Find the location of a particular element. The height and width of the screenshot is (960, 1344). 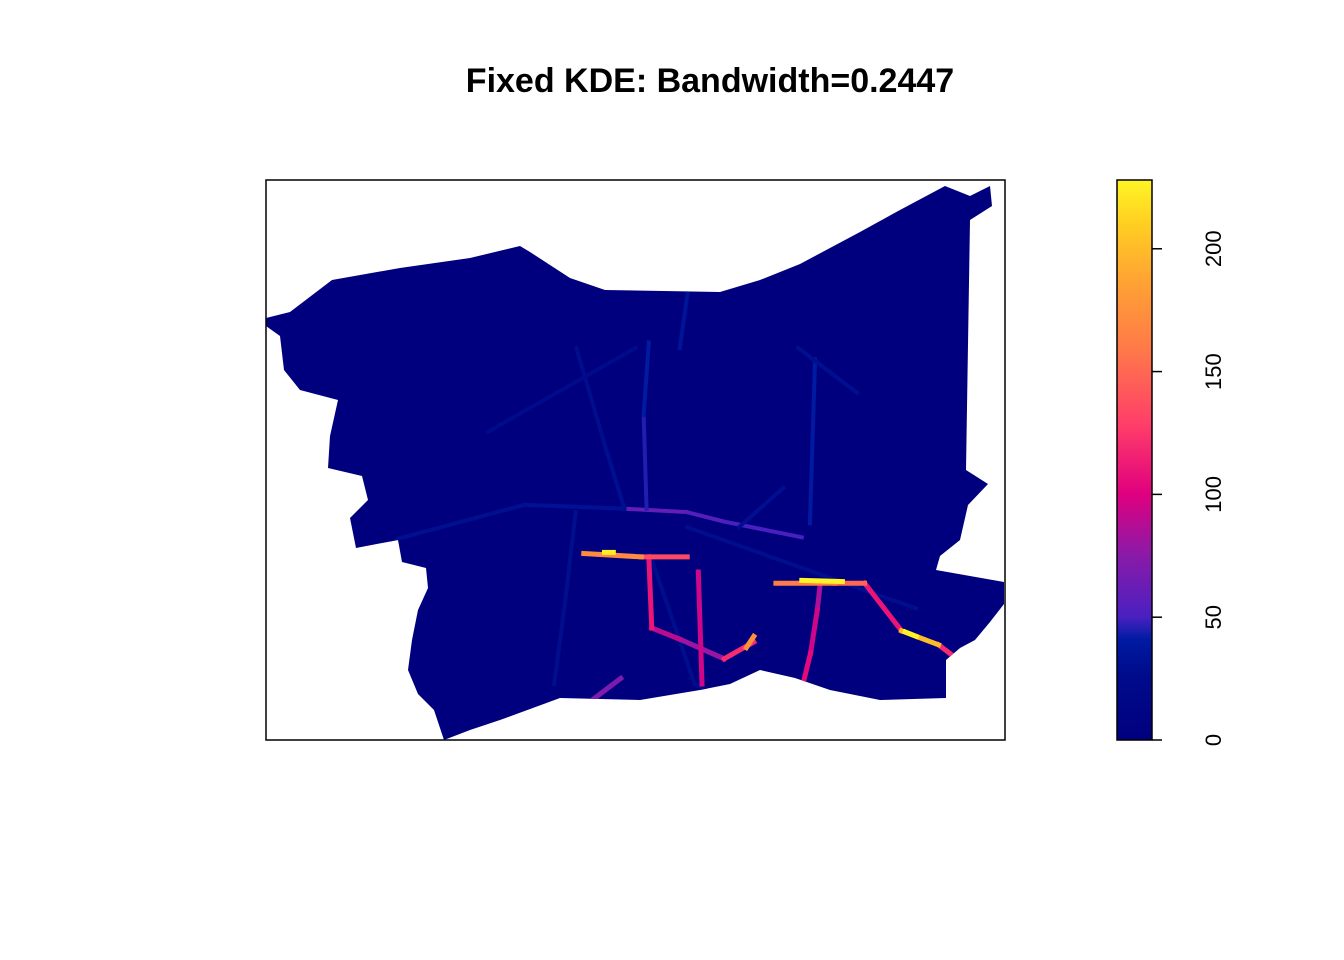

legend-colorbar: 0 50 100 150 200 is located at coordinates (1171, 462).